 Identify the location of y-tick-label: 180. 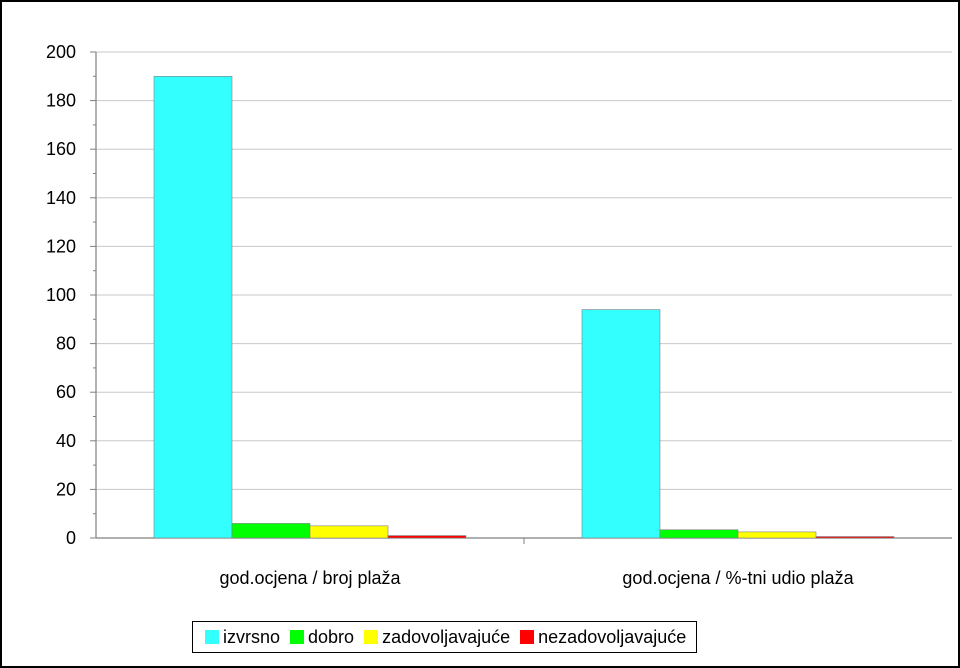
(61, 101).